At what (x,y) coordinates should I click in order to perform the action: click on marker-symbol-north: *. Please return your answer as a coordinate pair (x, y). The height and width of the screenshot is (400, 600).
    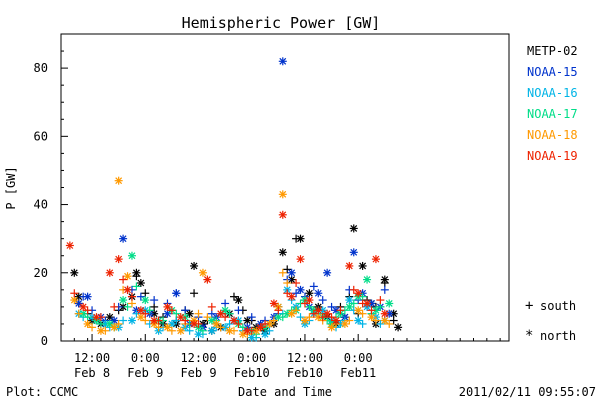
    Looking at the image, I should click on (529, 336).